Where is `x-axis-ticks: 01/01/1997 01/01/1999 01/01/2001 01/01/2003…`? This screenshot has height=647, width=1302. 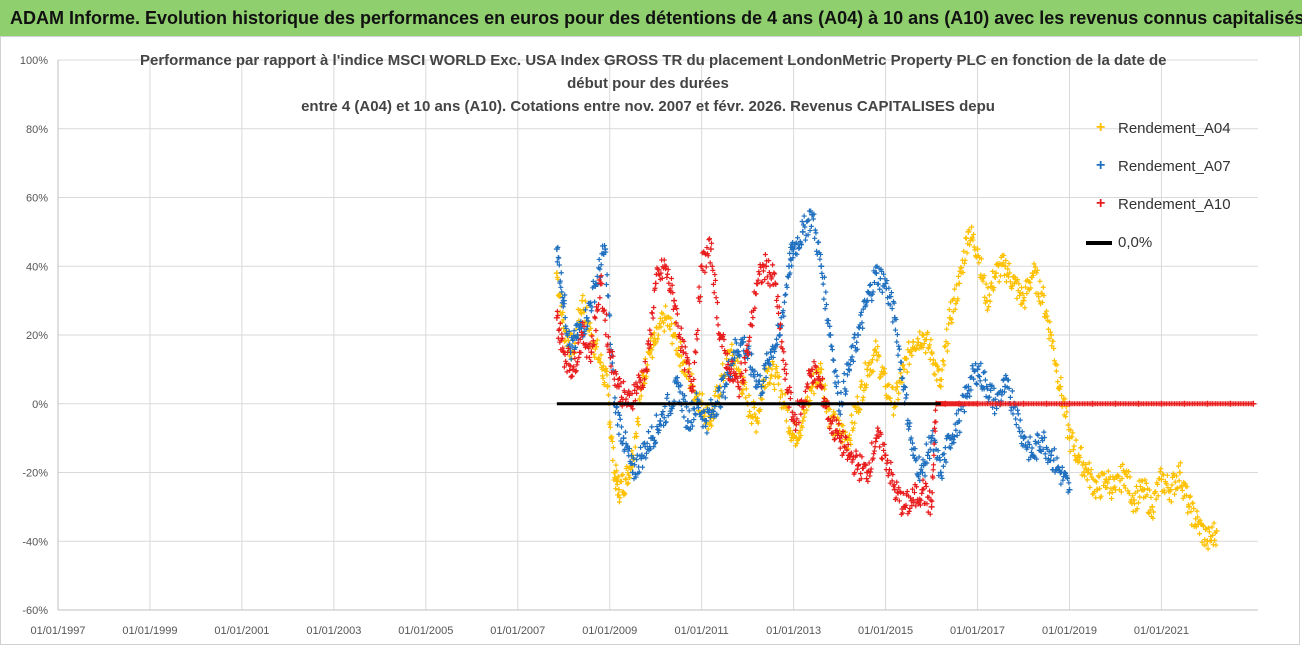 x-axis-ticks: 01/01/1997 01/01/1999 01/01/2001 01/01/2003… is located at coordinates (609, 631).